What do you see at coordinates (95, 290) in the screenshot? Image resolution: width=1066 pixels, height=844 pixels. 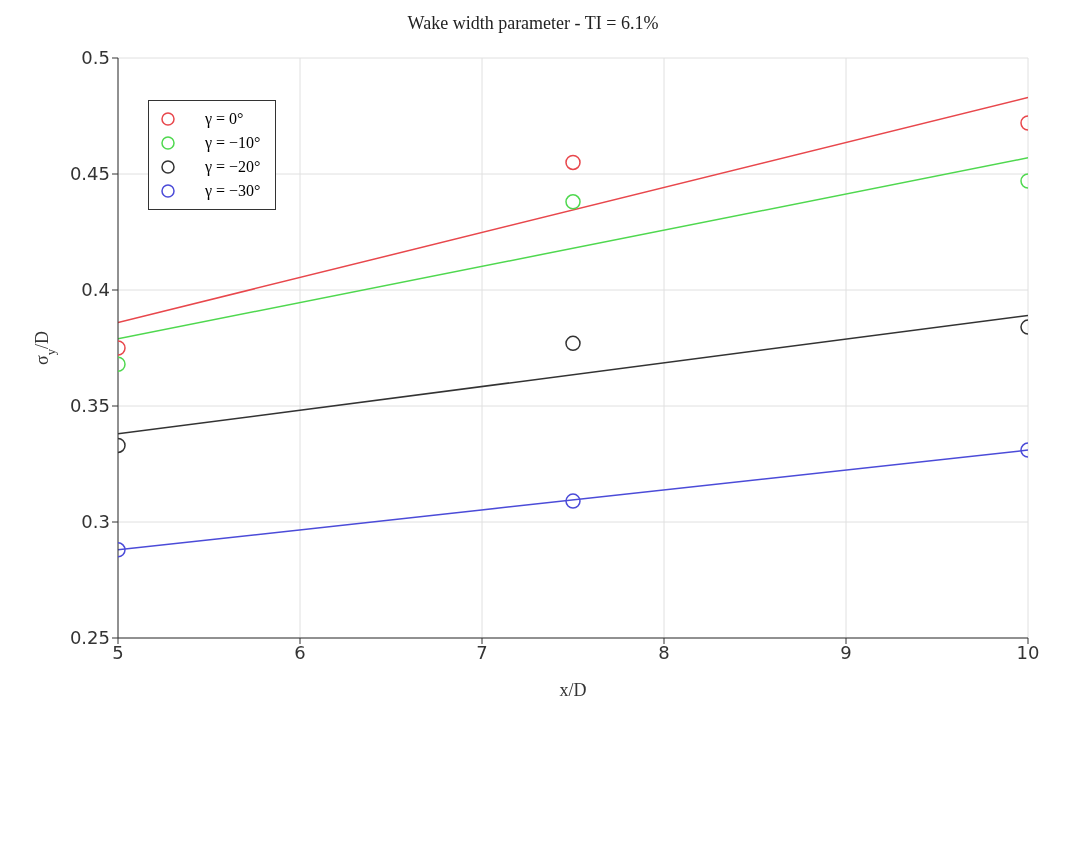 I see `y-tick-label: 0.4` at bounding box center [95, 290].